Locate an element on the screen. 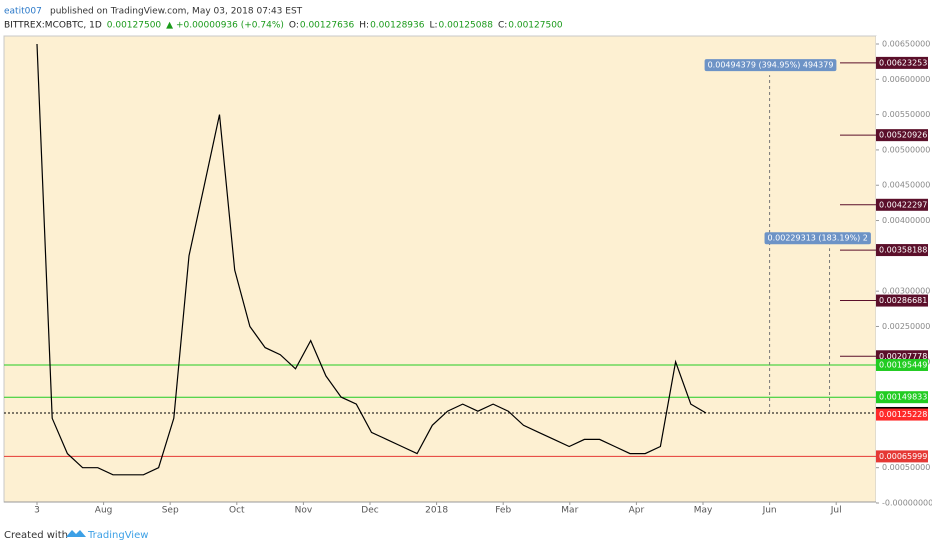 The image size is (932, 554). price-label: 0.00286681 is located at coordinates (903, 300).